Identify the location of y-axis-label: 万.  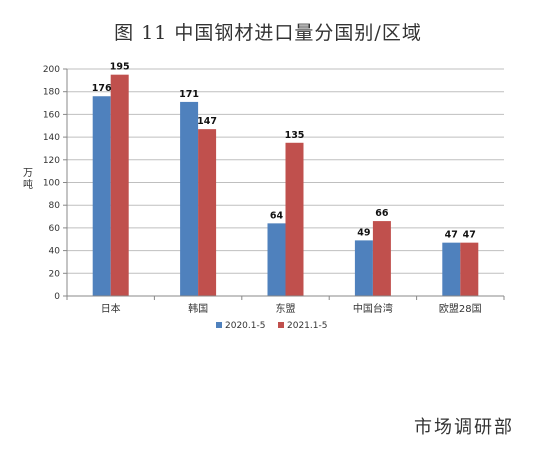
(28, 173).